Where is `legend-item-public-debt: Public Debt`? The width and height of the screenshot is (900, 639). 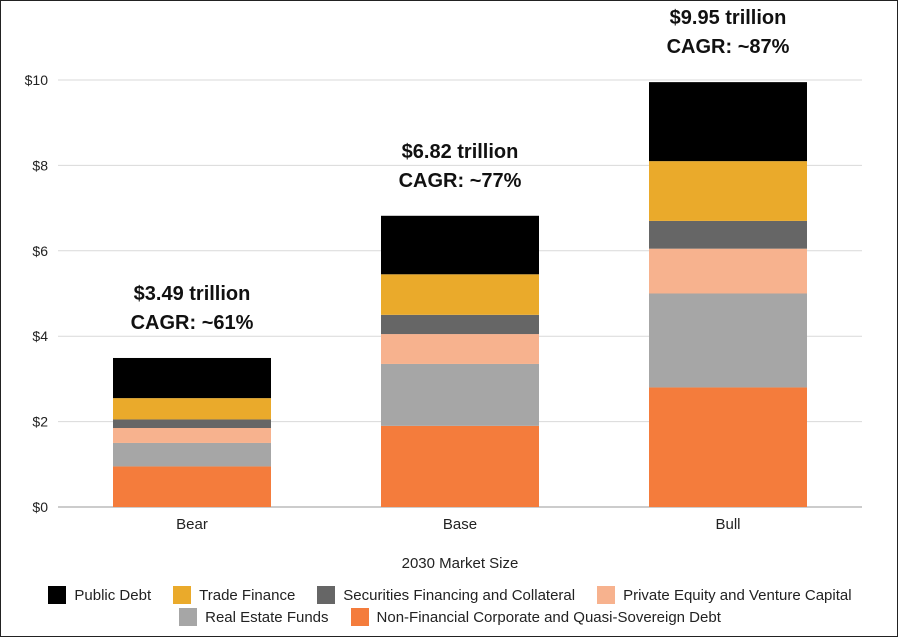 legend-item-public-debt: Public Debt is located at coordinates (99, 595).